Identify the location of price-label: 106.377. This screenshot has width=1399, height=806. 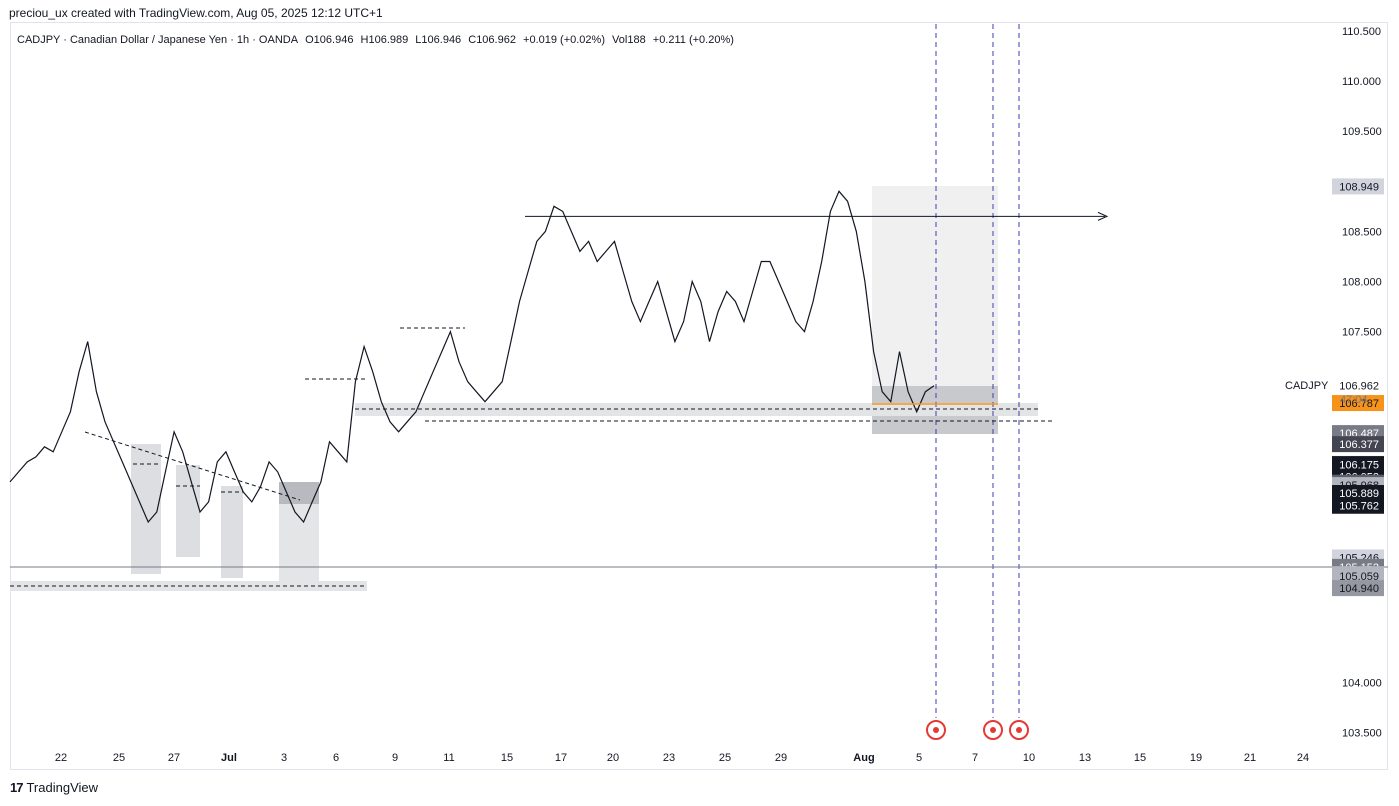
(1359, 445).